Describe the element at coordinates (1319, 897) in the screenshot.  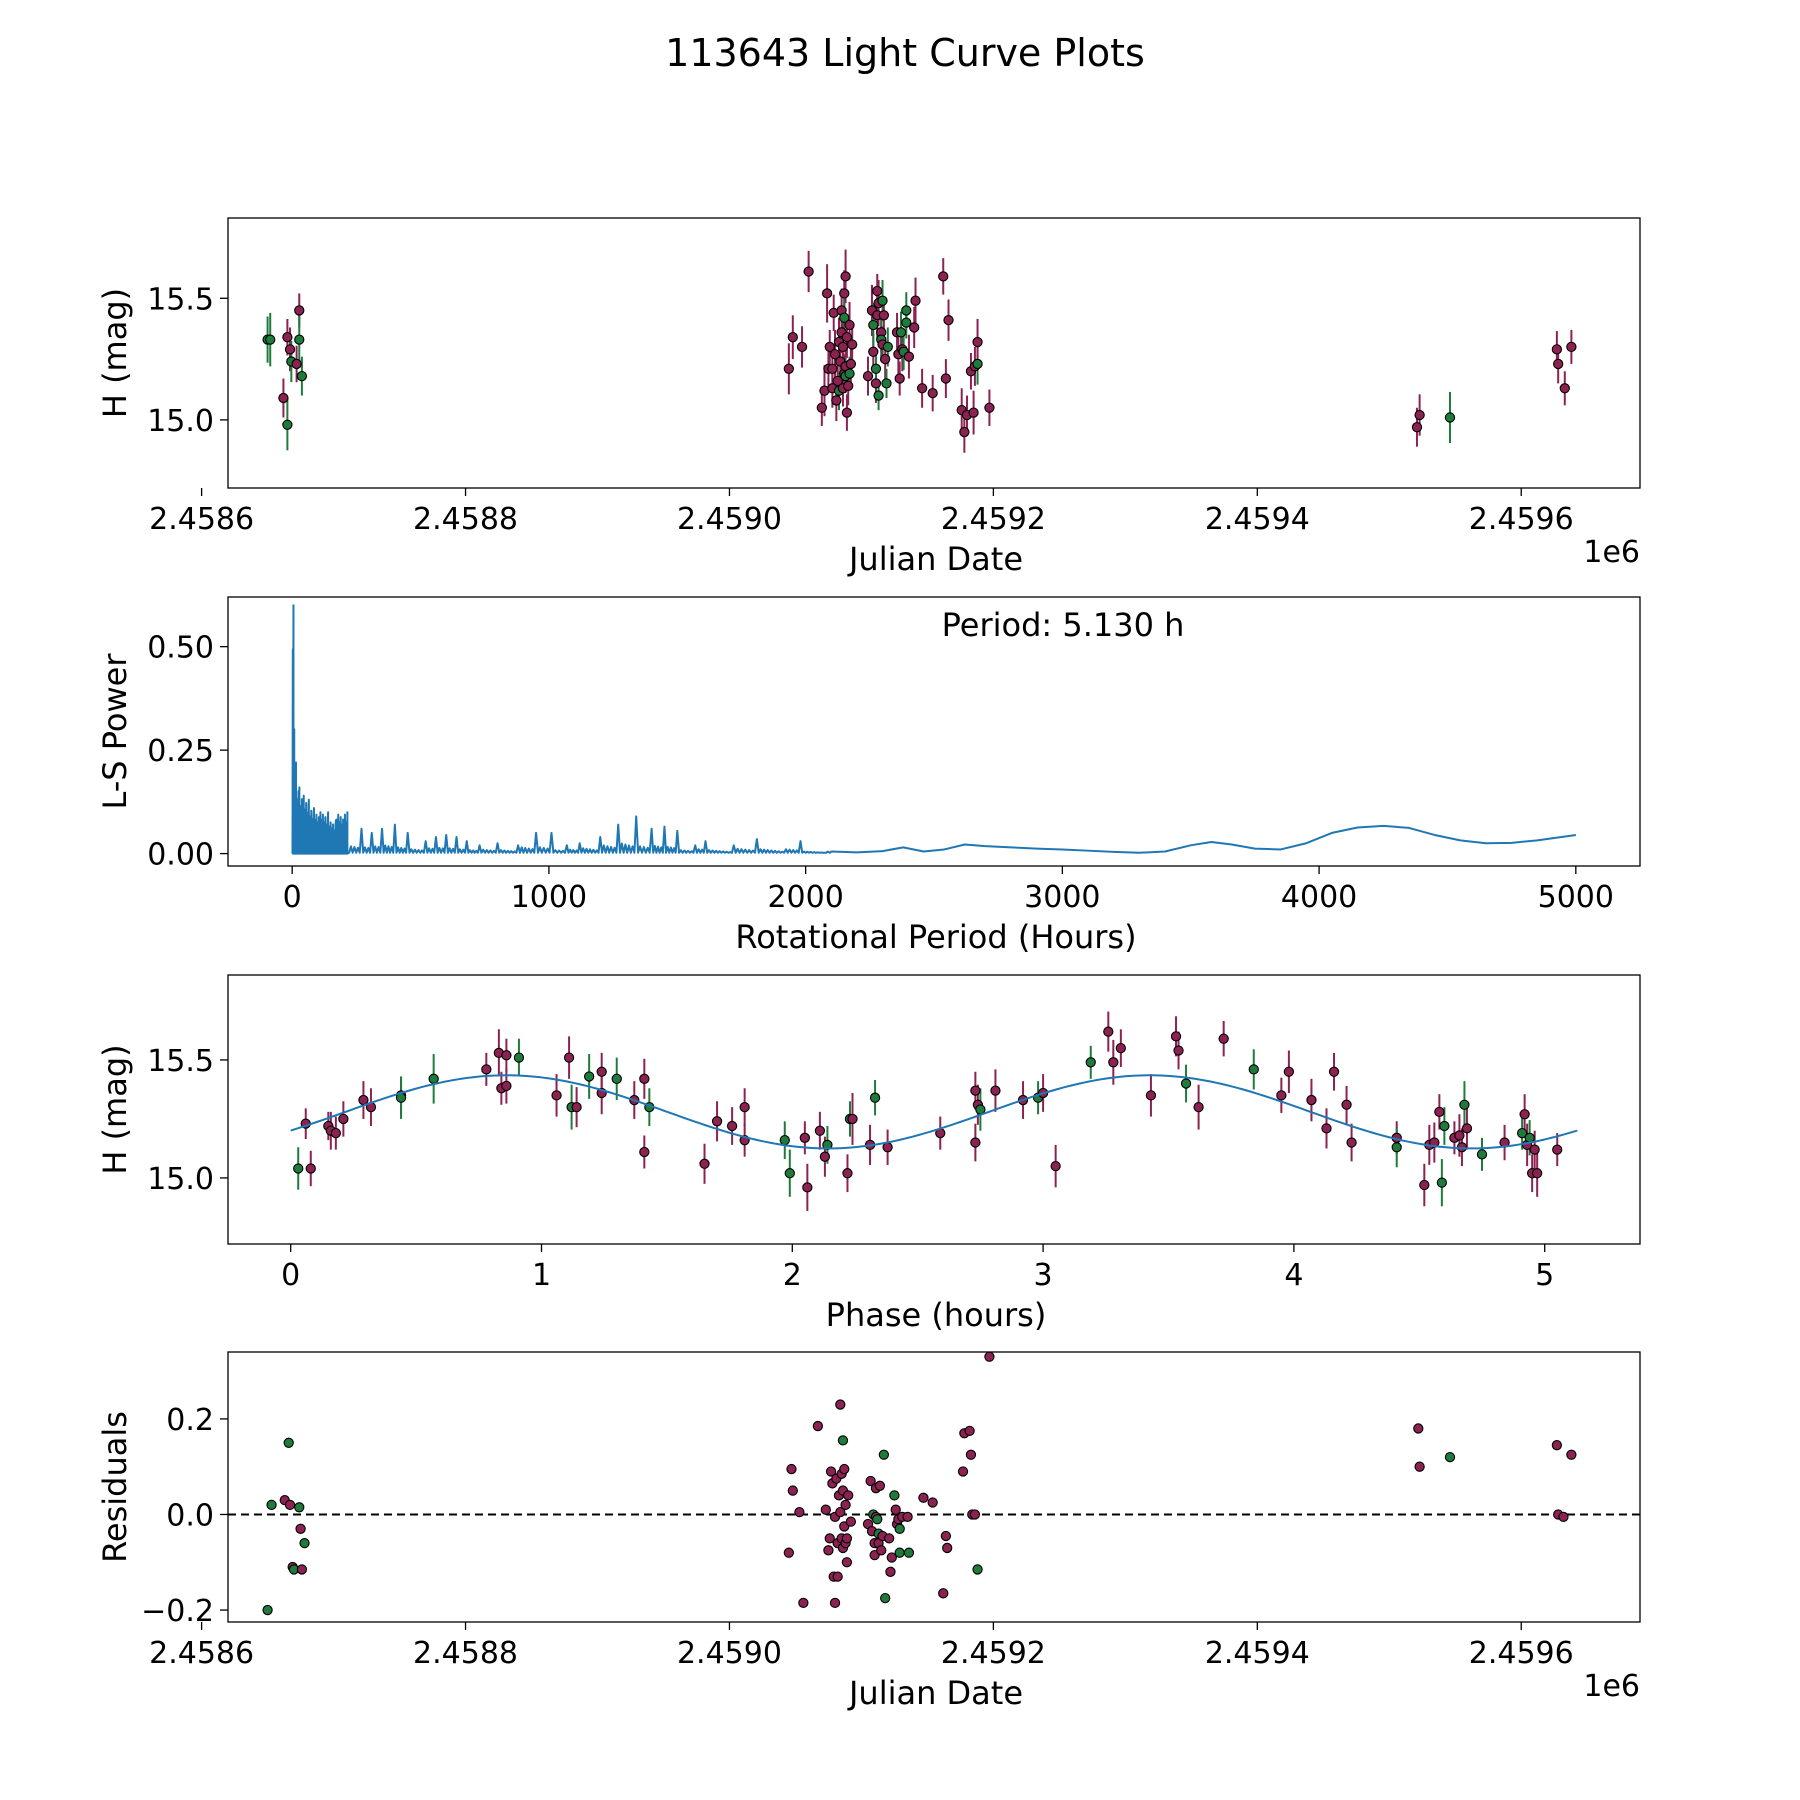
I see `x-tick-label: 4000` at that location.